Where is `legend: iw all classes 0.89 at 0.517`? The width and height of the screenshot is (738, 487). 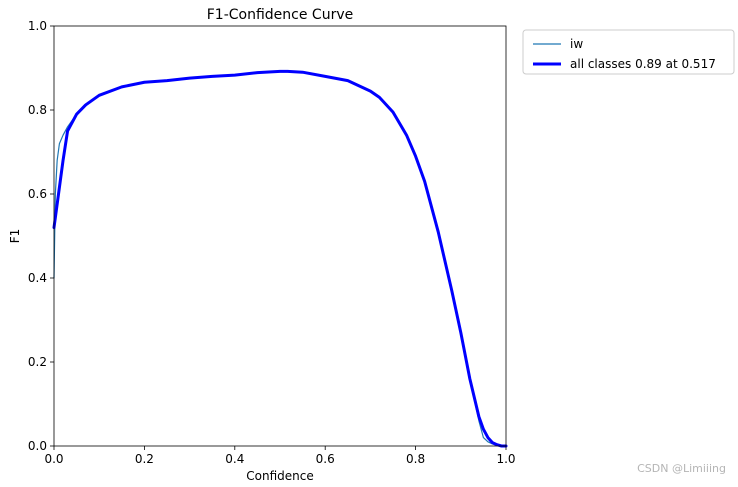
legend: iw all classes 0.89 at 0.517 is located at coordinates (628, 52).